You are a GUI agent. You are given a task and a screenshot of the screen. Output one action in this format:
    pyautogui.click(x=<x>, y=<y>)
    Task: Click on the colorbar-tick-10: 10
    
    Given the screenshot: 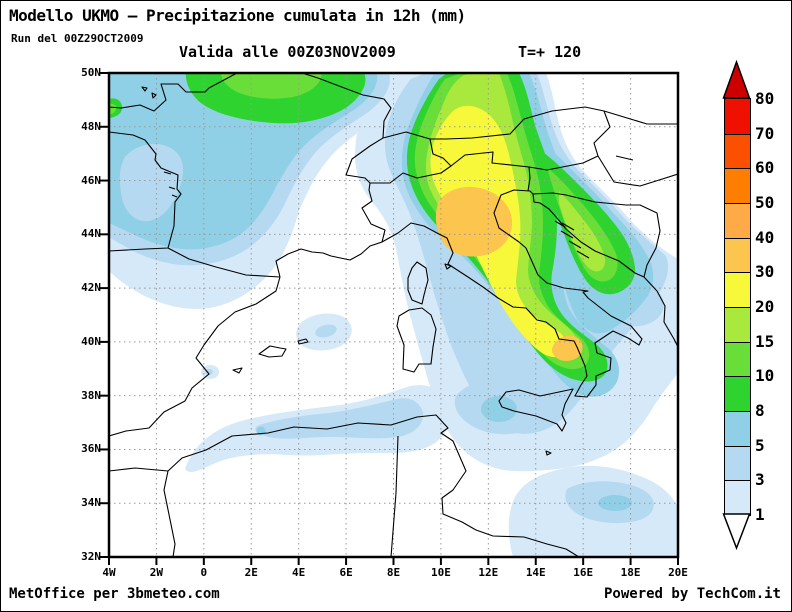 What is the action you would take?
    pyautogui.click(x=765, y=376)
    